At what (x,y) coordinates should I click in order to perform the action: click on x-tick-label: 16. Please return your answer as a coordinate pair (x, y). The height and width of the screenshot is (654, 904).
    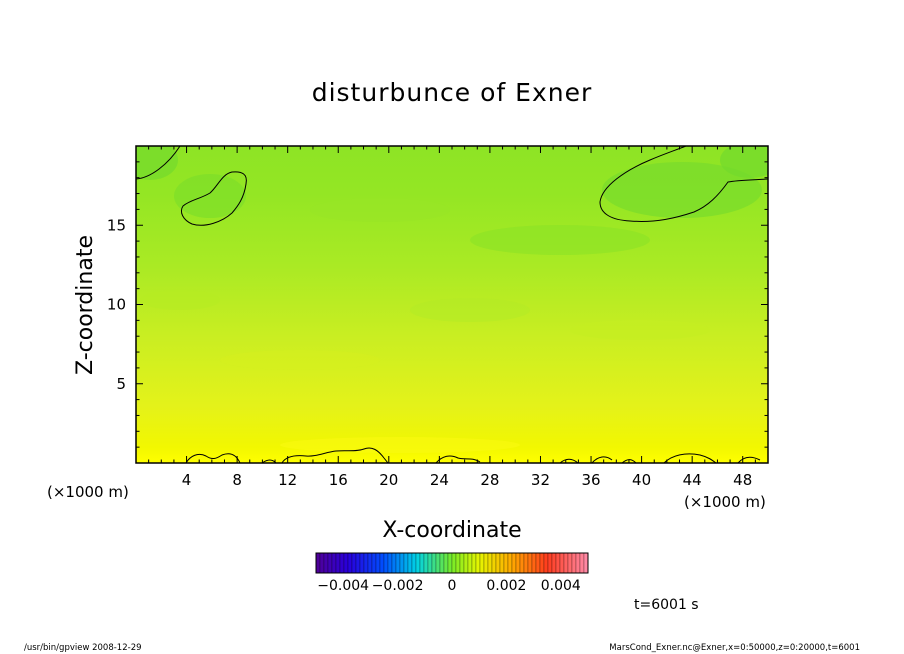
    Looking at the image, I should click on (338, 480).